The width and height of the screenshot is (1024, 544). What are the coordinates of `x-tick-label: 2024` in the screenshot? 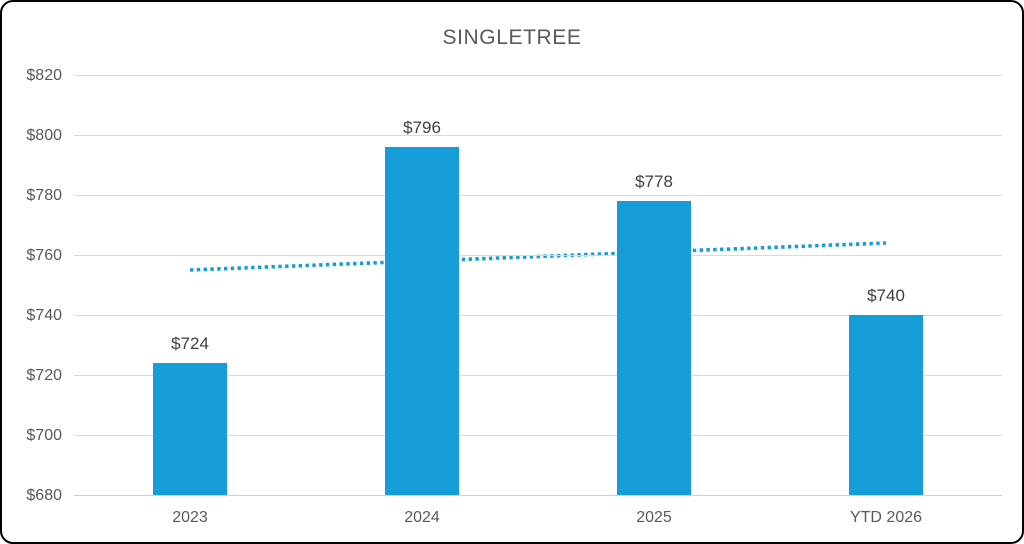 It's located at (422, 517).